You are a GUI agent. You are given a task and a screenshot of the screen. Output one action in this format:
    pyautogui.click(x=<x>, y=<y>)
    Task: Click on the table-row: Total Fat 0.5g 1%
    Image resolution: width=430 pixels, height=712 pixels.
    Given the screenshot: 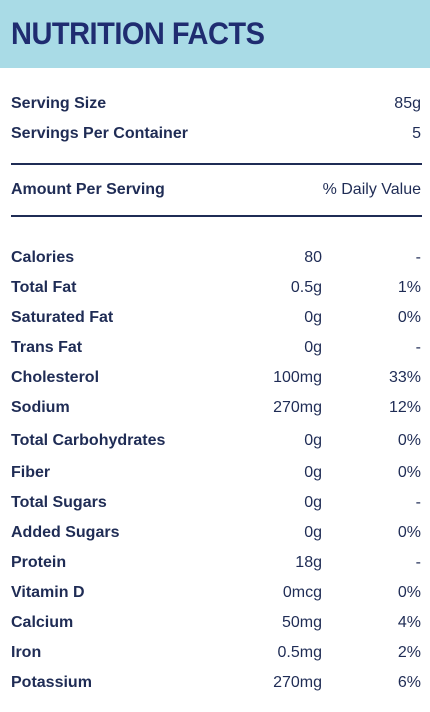 What is the action you would take?
    pyautogui.click(x=216, y=288)
    